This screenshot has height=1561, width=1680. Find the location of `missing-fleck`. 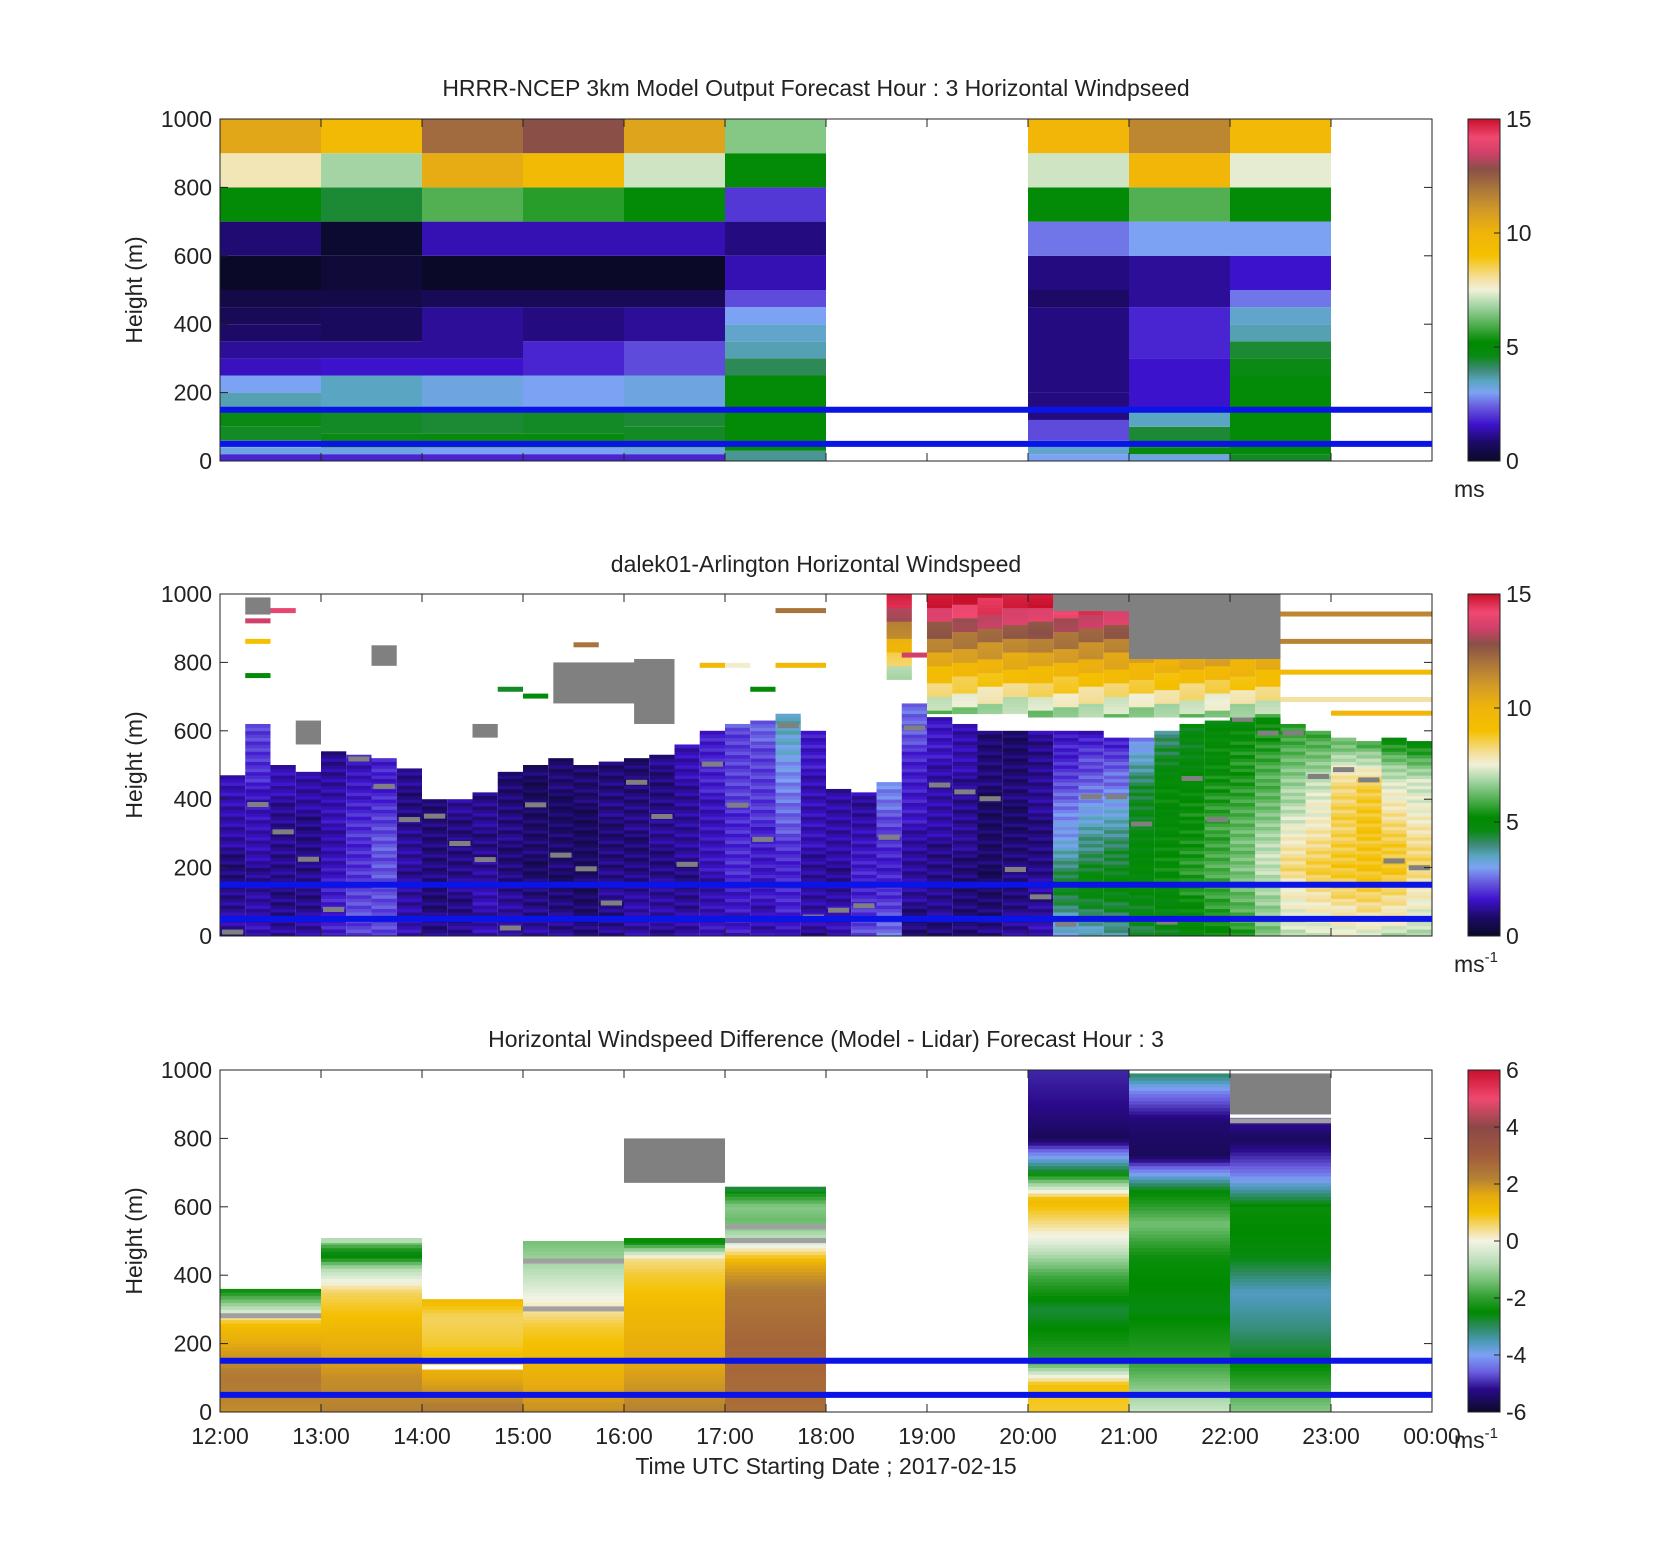

missing-fleck is located at coordinates (965, 792).